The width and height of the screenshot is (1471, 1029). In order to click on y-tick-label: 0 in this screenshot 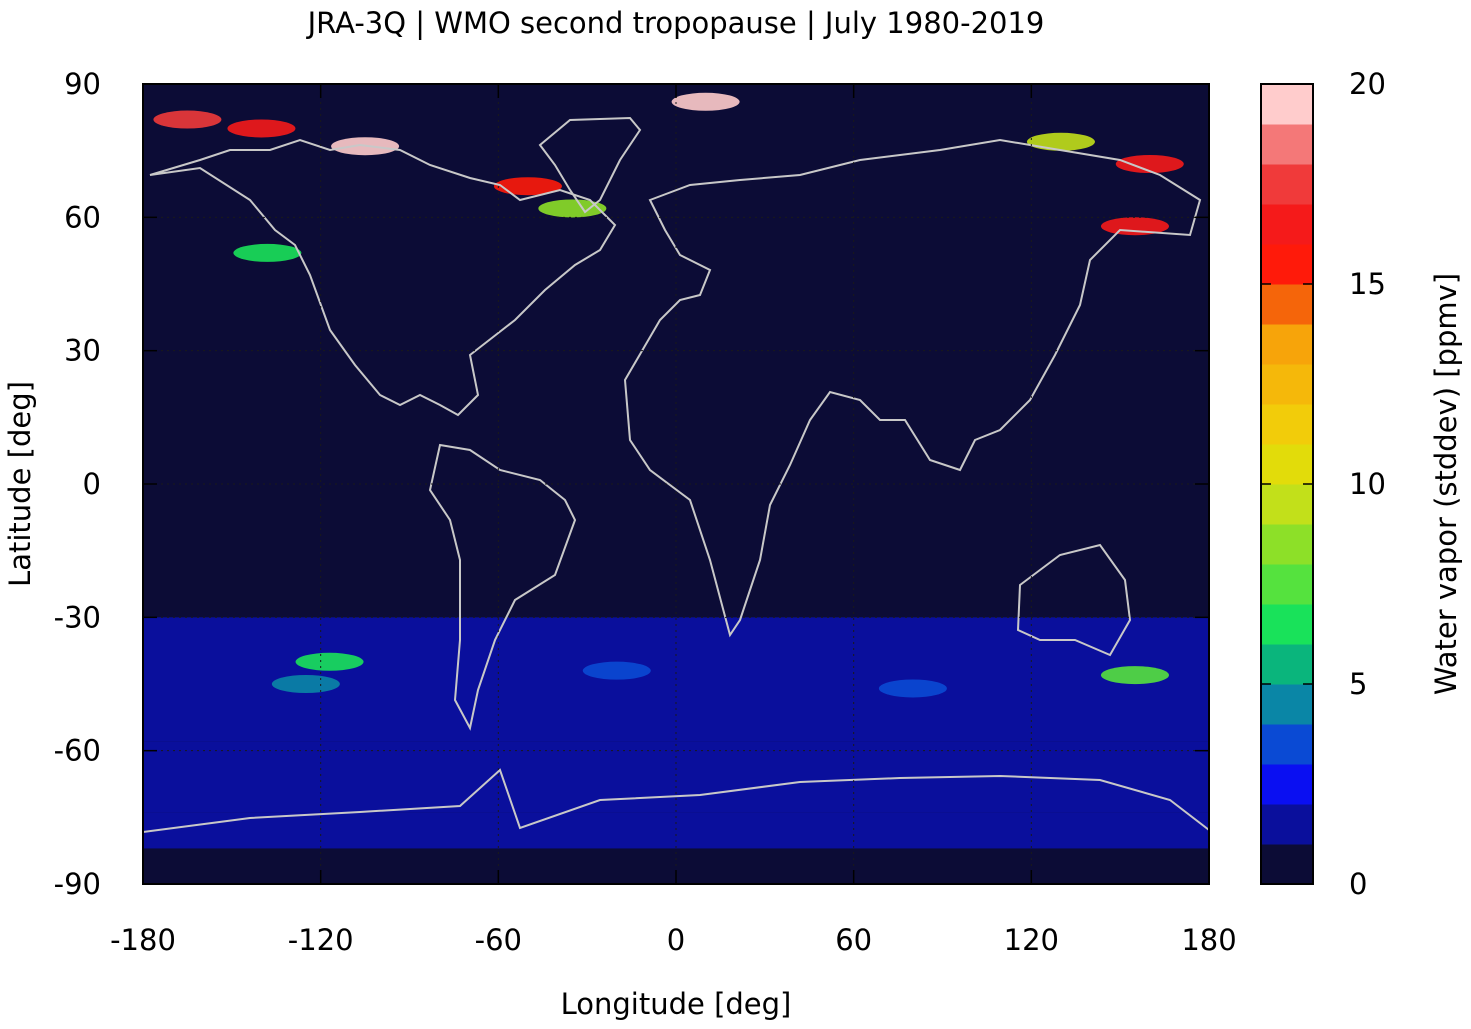, I will do `click(92, 484)`.